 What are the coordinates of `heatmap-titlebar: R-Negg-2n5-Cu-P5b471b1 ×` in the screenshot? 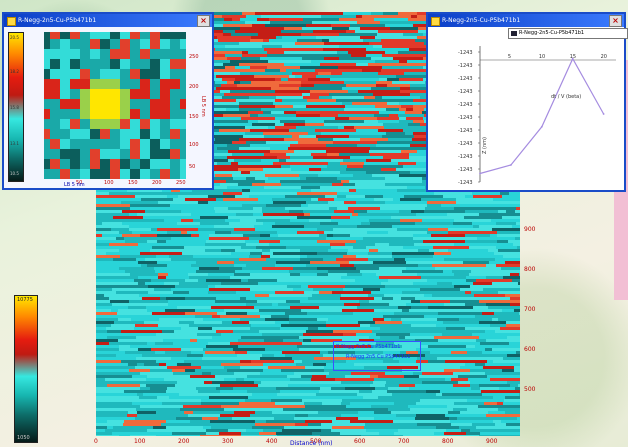 It's located at (108, 20).